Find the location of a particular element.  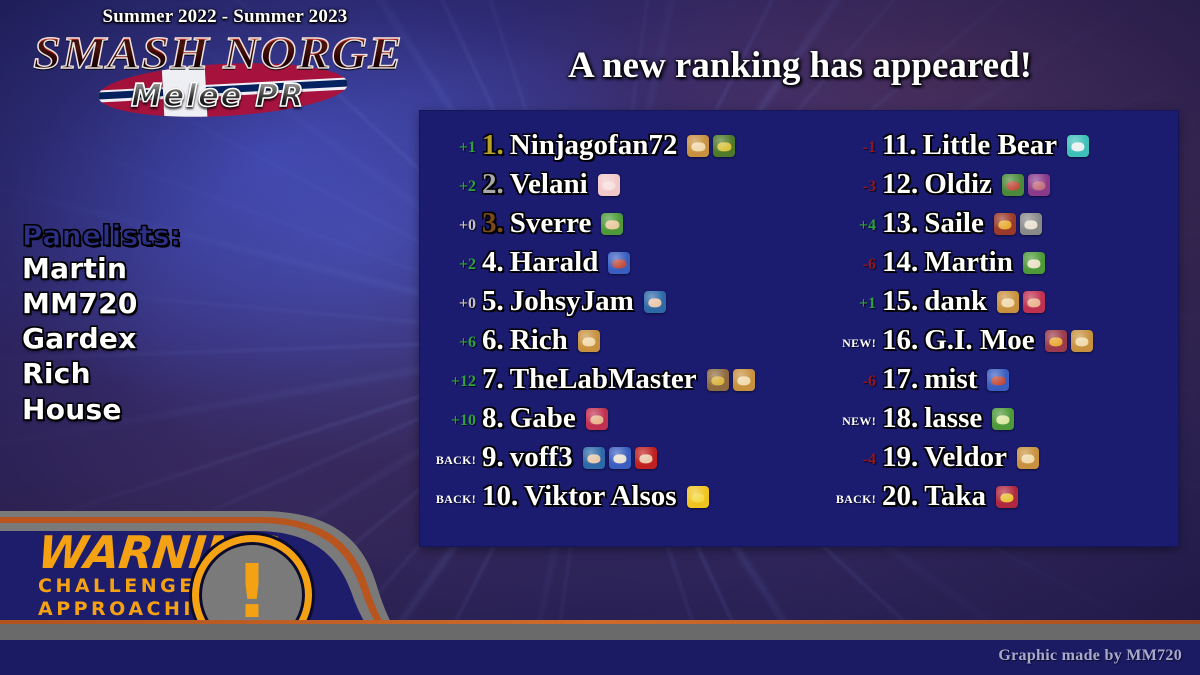

credit-label: Graphic made by MM720 is located at coordinates (1090, 655).